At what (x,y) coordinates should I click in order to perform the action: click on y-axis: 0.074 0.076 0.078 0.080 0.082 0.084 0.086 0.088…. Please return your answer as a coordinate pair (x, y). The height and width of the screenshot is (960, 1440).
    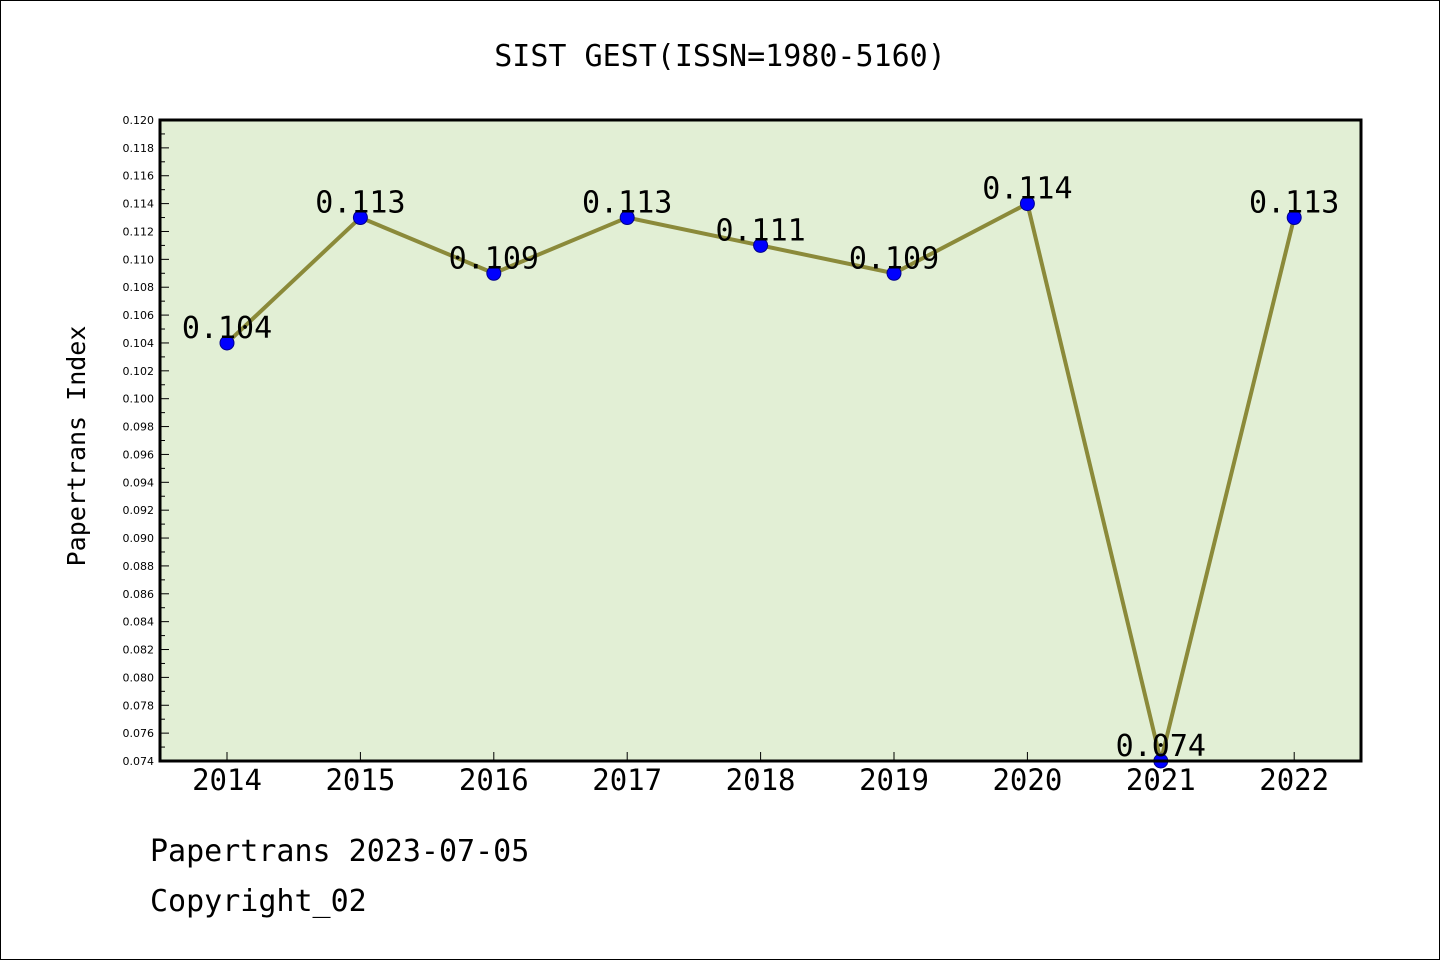
    Looking at the image, I should click on (146, 441).